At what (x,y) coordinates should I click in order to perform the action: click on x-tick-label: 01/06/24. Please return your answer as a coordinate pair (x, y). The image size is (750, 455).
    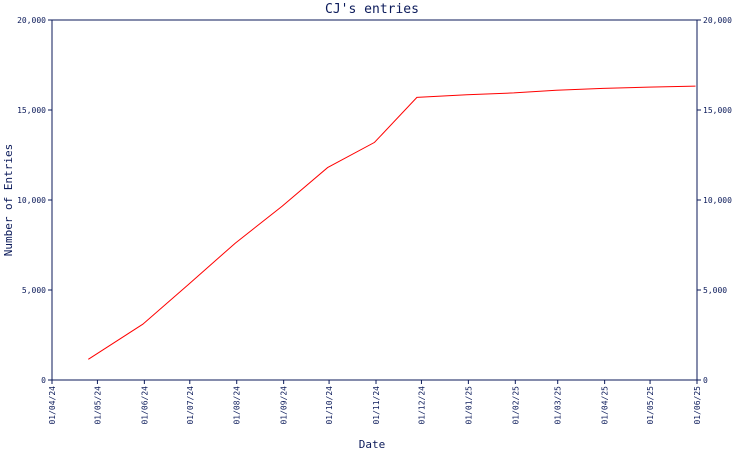
    Looking at the image, I should click on (144, 405).